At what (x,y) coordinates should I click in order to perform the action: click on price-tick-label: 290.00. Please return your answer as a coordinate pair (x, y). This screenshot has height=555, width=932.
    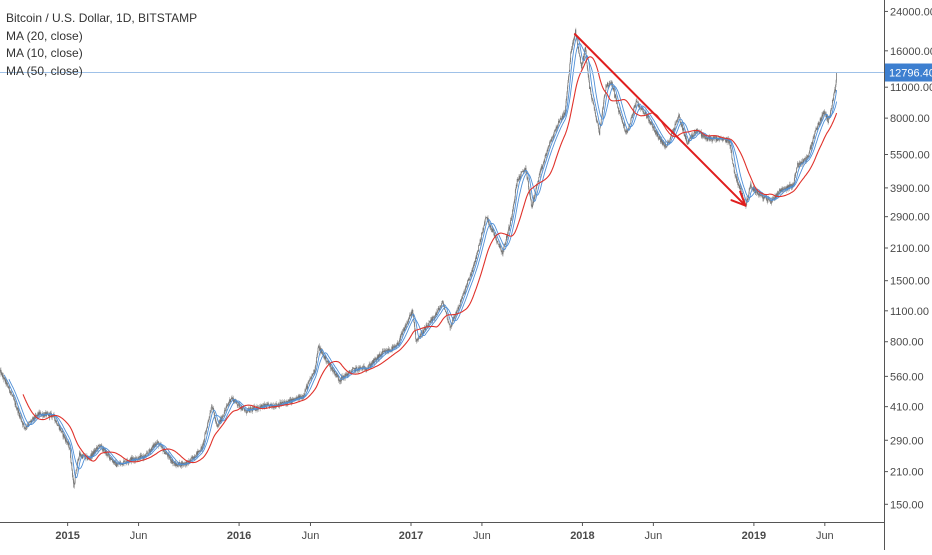
    Looking at the image, I should click on (907, 441).